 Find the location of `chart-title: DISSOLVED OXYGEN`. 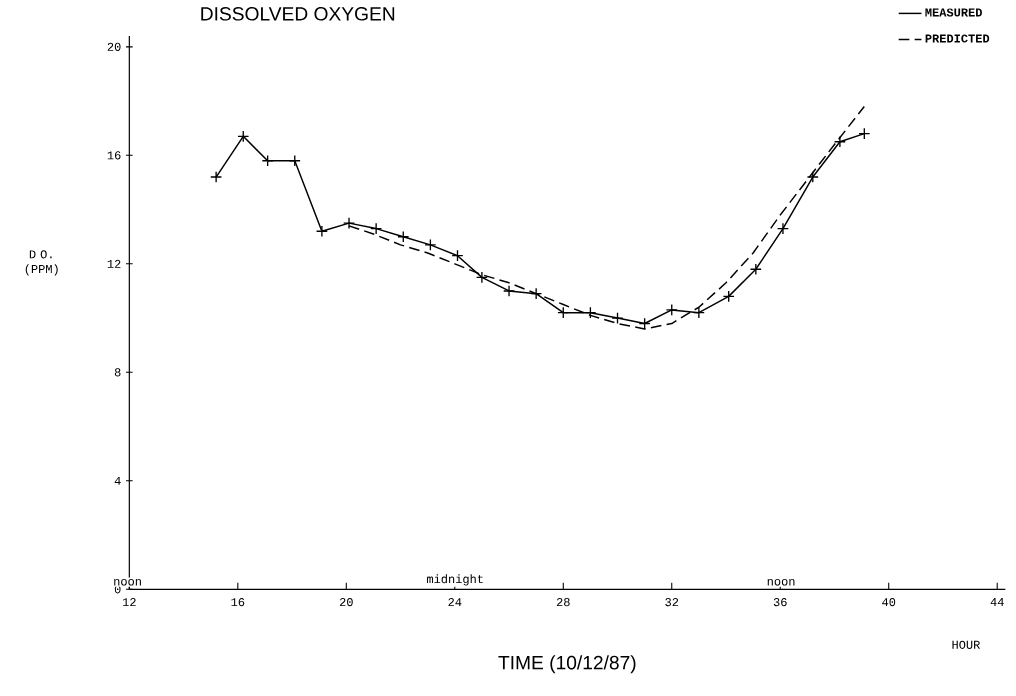

chart-title: DISSOLVED OXYGEN is located at coordinates (298, 14).